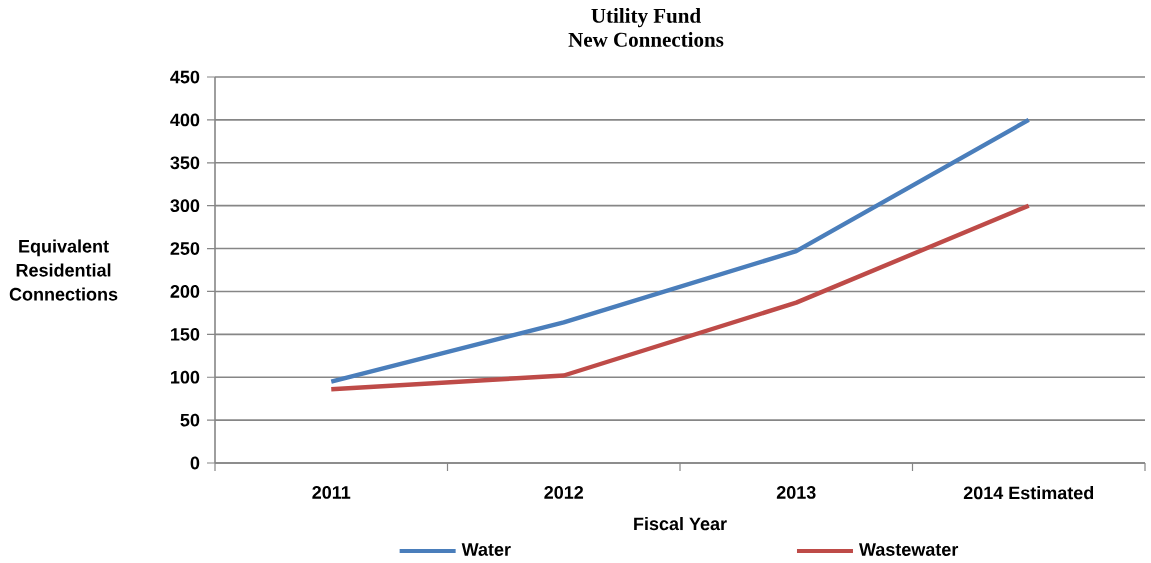  Describe the element at coordinates (195, 463) in the screenshot. I see `y-tick-label: 0` at that location.